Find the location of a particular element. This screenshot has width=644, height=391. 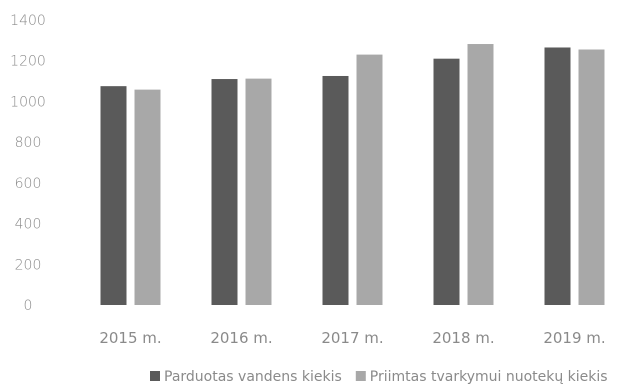

bar-sold-water-2019m is located at coordinates (557, 176).